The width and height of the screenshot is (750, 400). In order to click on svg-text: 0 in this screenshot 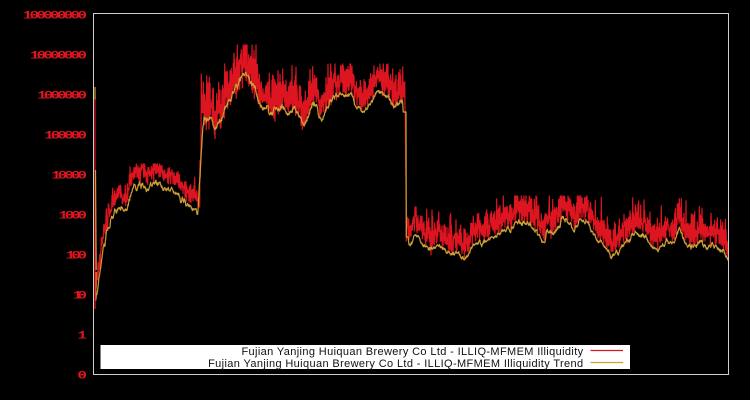, I will do `click(81, 375)`.